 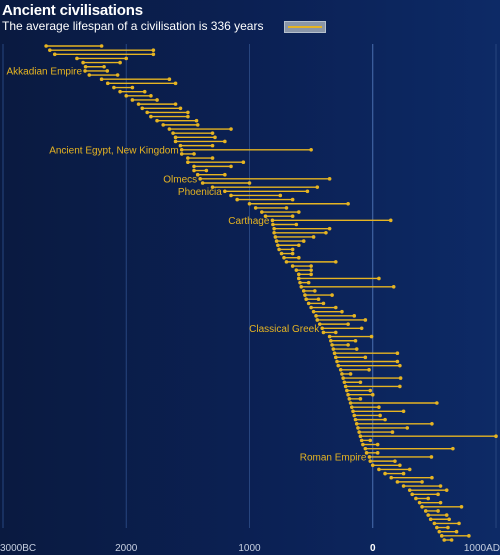 What do you see at coordinates (284, 329) in the screenshot?
I see `civilisation-annotation: Classical Greek` at bounding box center [284, 329].